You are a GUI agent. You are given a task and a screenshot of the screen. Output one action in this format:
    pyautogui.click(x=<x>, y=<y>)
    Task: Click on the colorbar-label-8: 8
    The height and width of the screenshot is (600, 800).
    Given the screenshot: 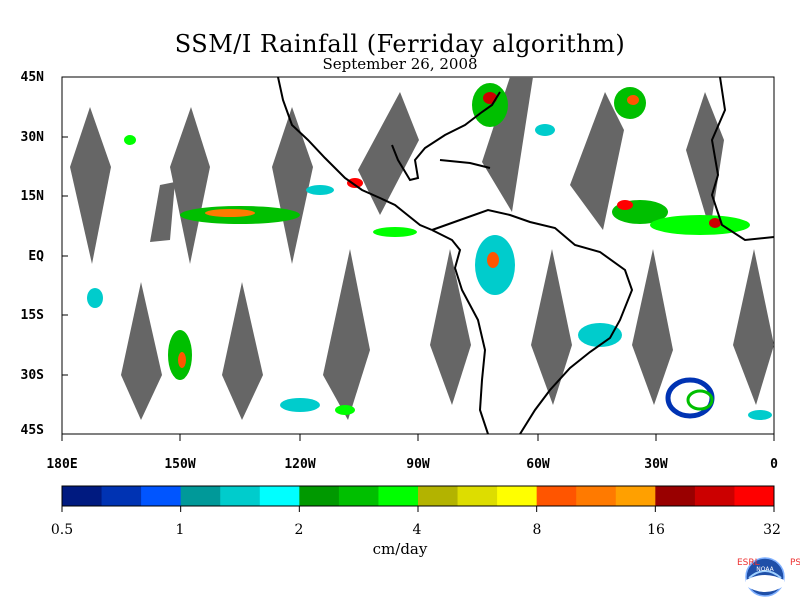 What is the action you would take?
    pyautogui.click(x=537, y=530)
    